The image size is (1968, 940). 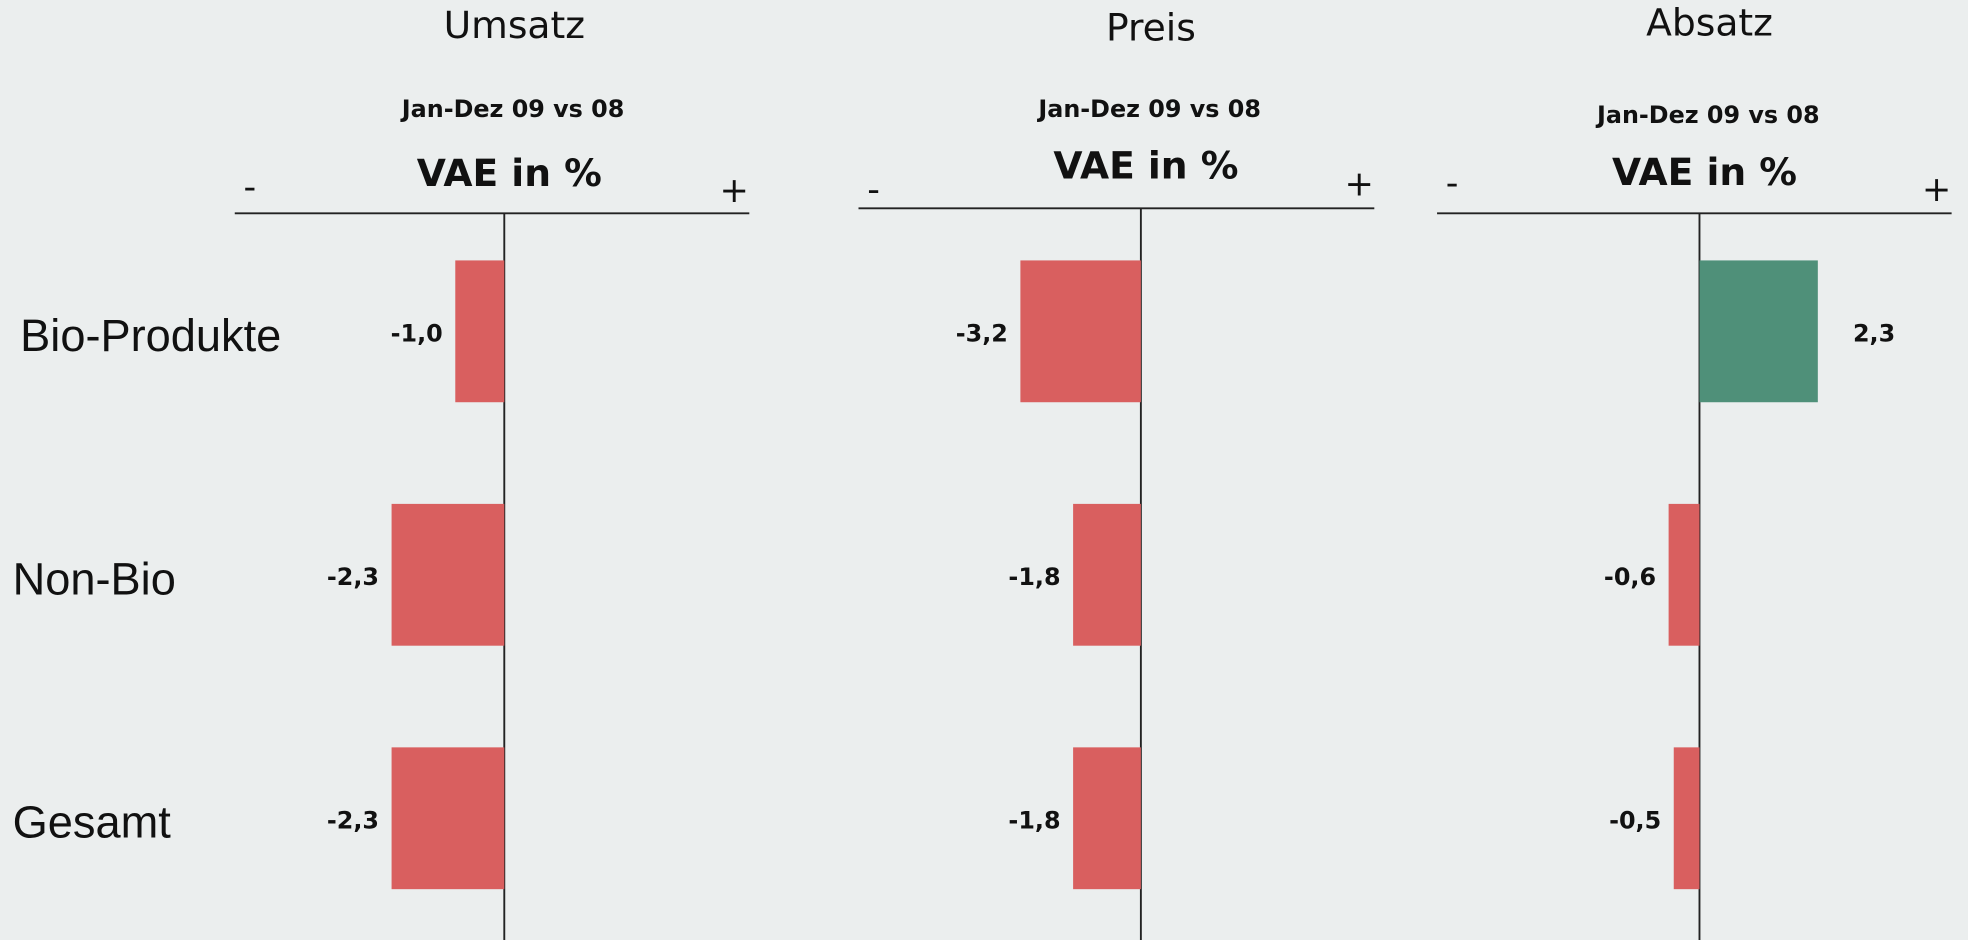 I want to click on panel-title: Preis, so click(x=1151, y=28).